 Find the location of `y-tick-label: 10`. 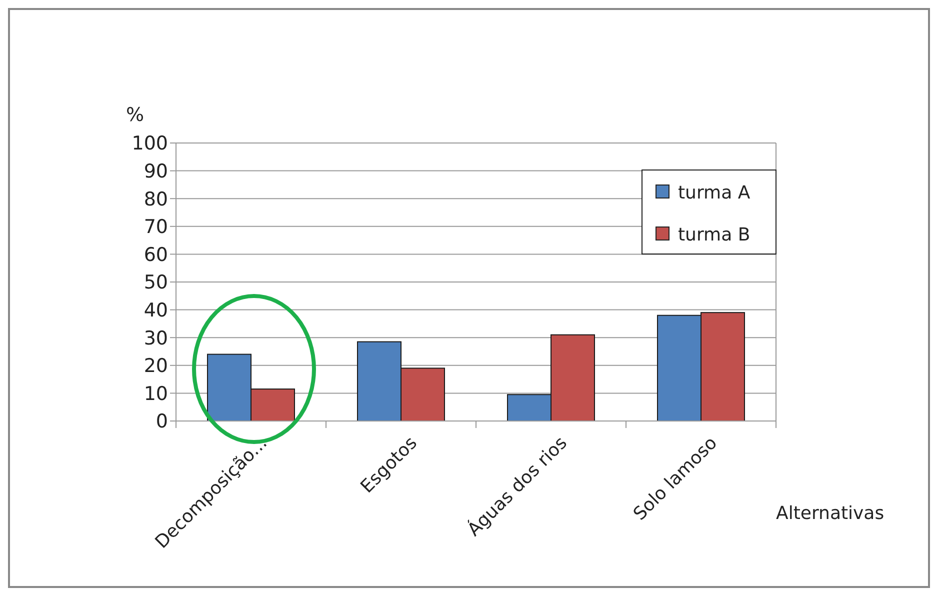

y-tick-label: 10 is located at coordinates (156, 393).